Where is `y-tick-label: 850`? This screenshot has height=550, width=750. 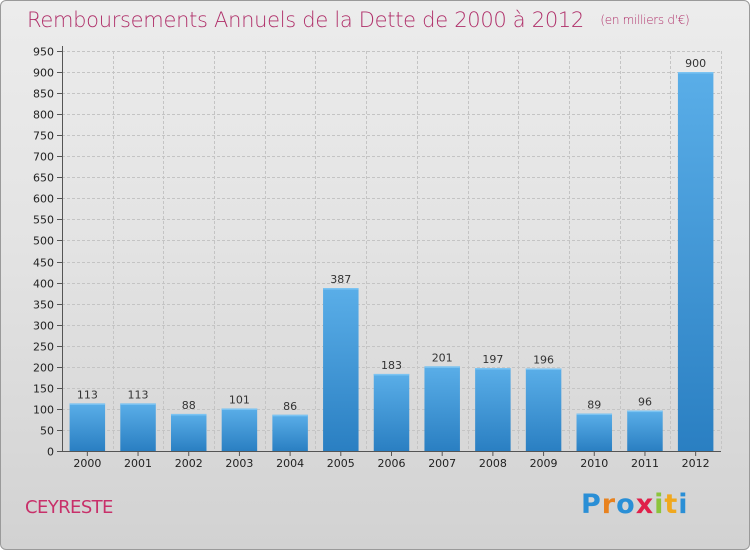 y-tick-label: 850 is located at coordinates (43, 94).